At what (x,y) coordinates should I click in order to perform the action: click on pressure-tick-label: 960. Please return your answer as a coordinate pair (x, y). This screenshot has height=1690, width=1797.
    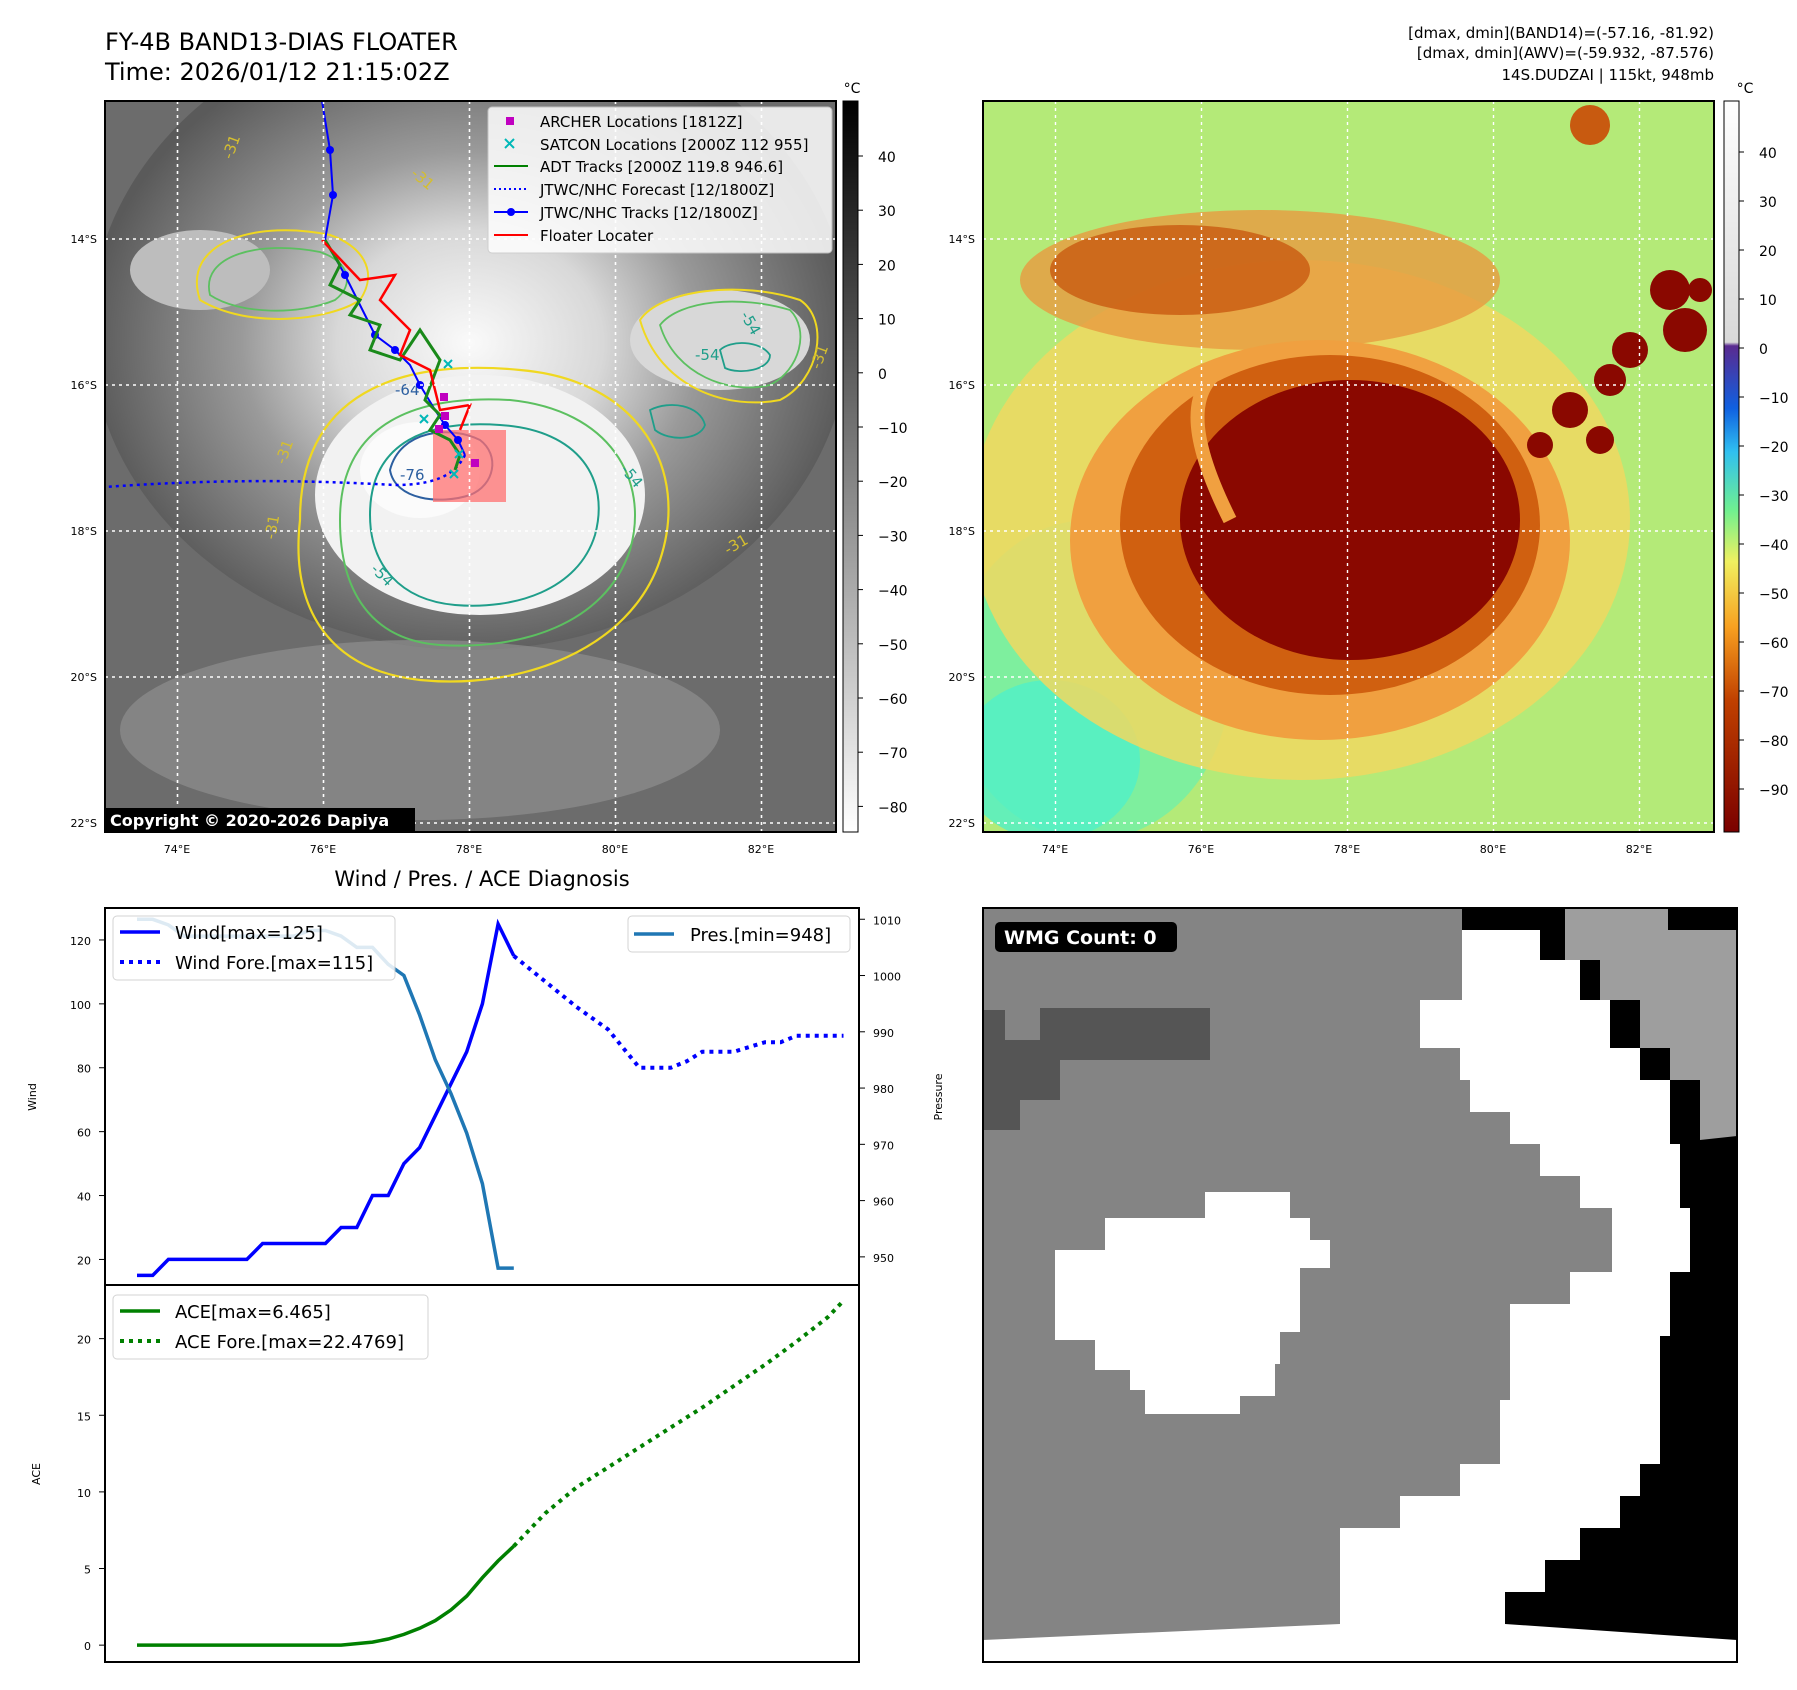
    Looking at the image, I should click on (883, 1202).